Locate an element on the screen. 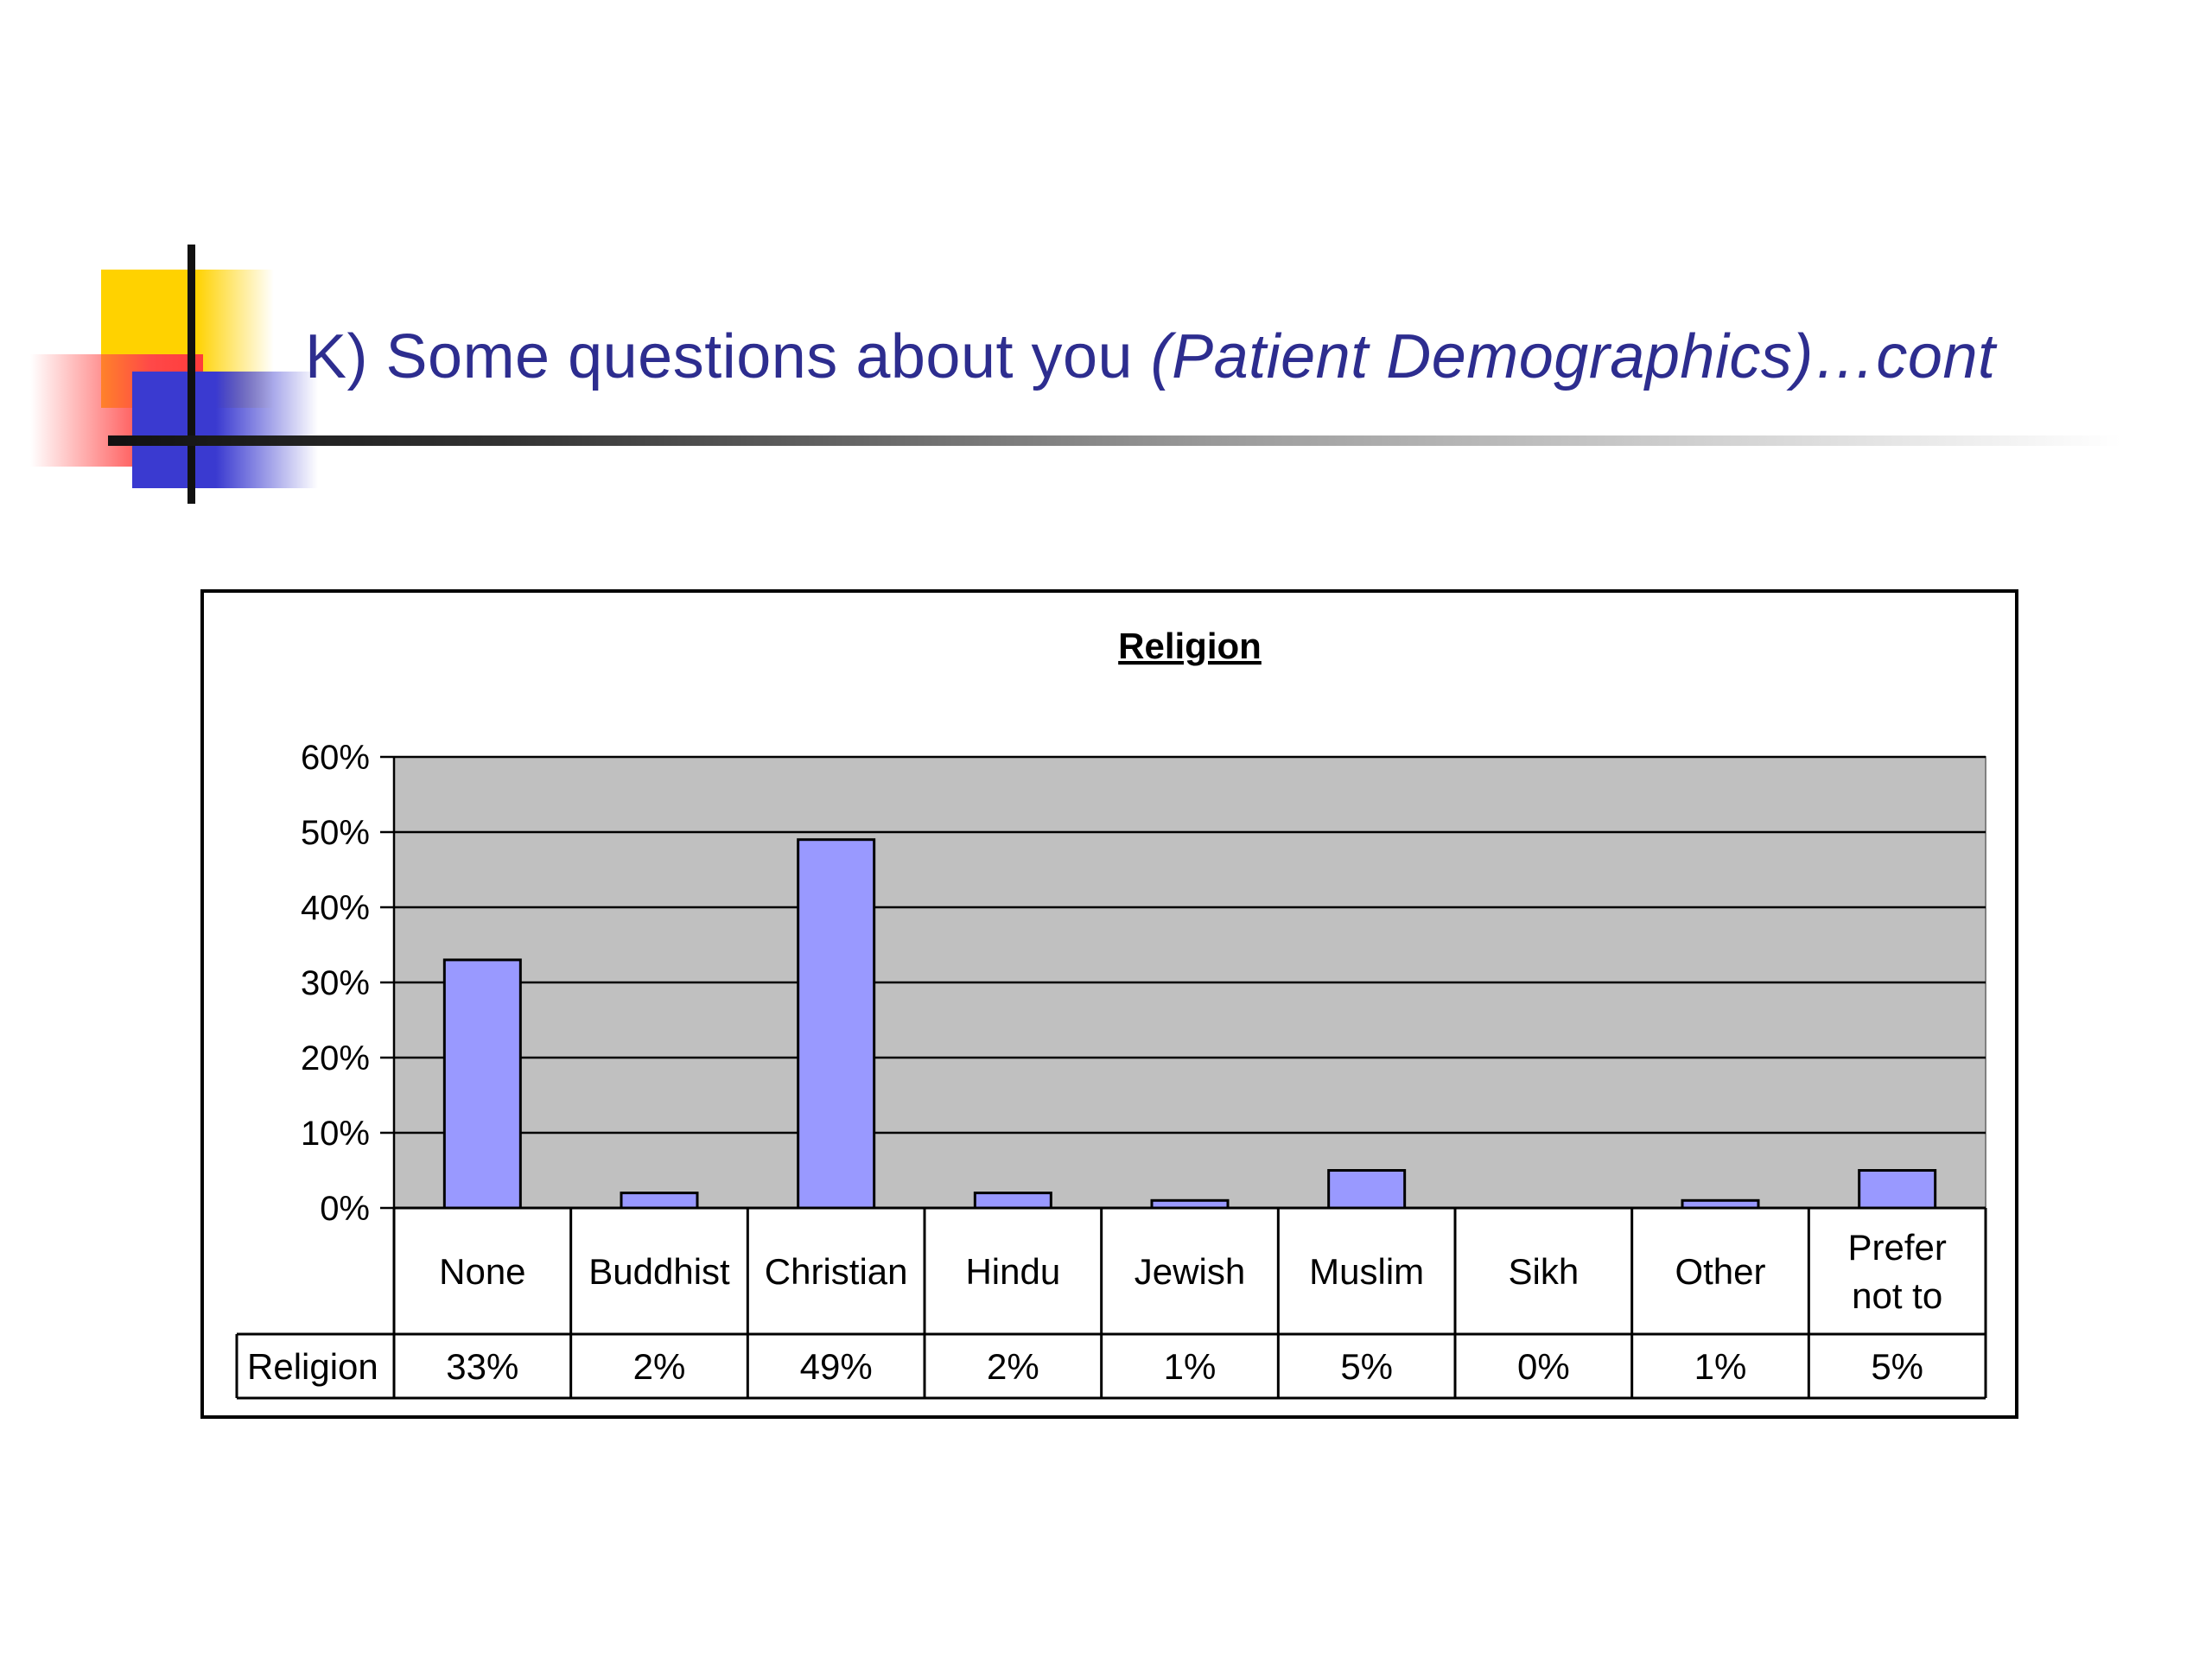 This screenshot has width=2212, height=1659. category-label: Buddhist is located at coordinates (659, 1271).